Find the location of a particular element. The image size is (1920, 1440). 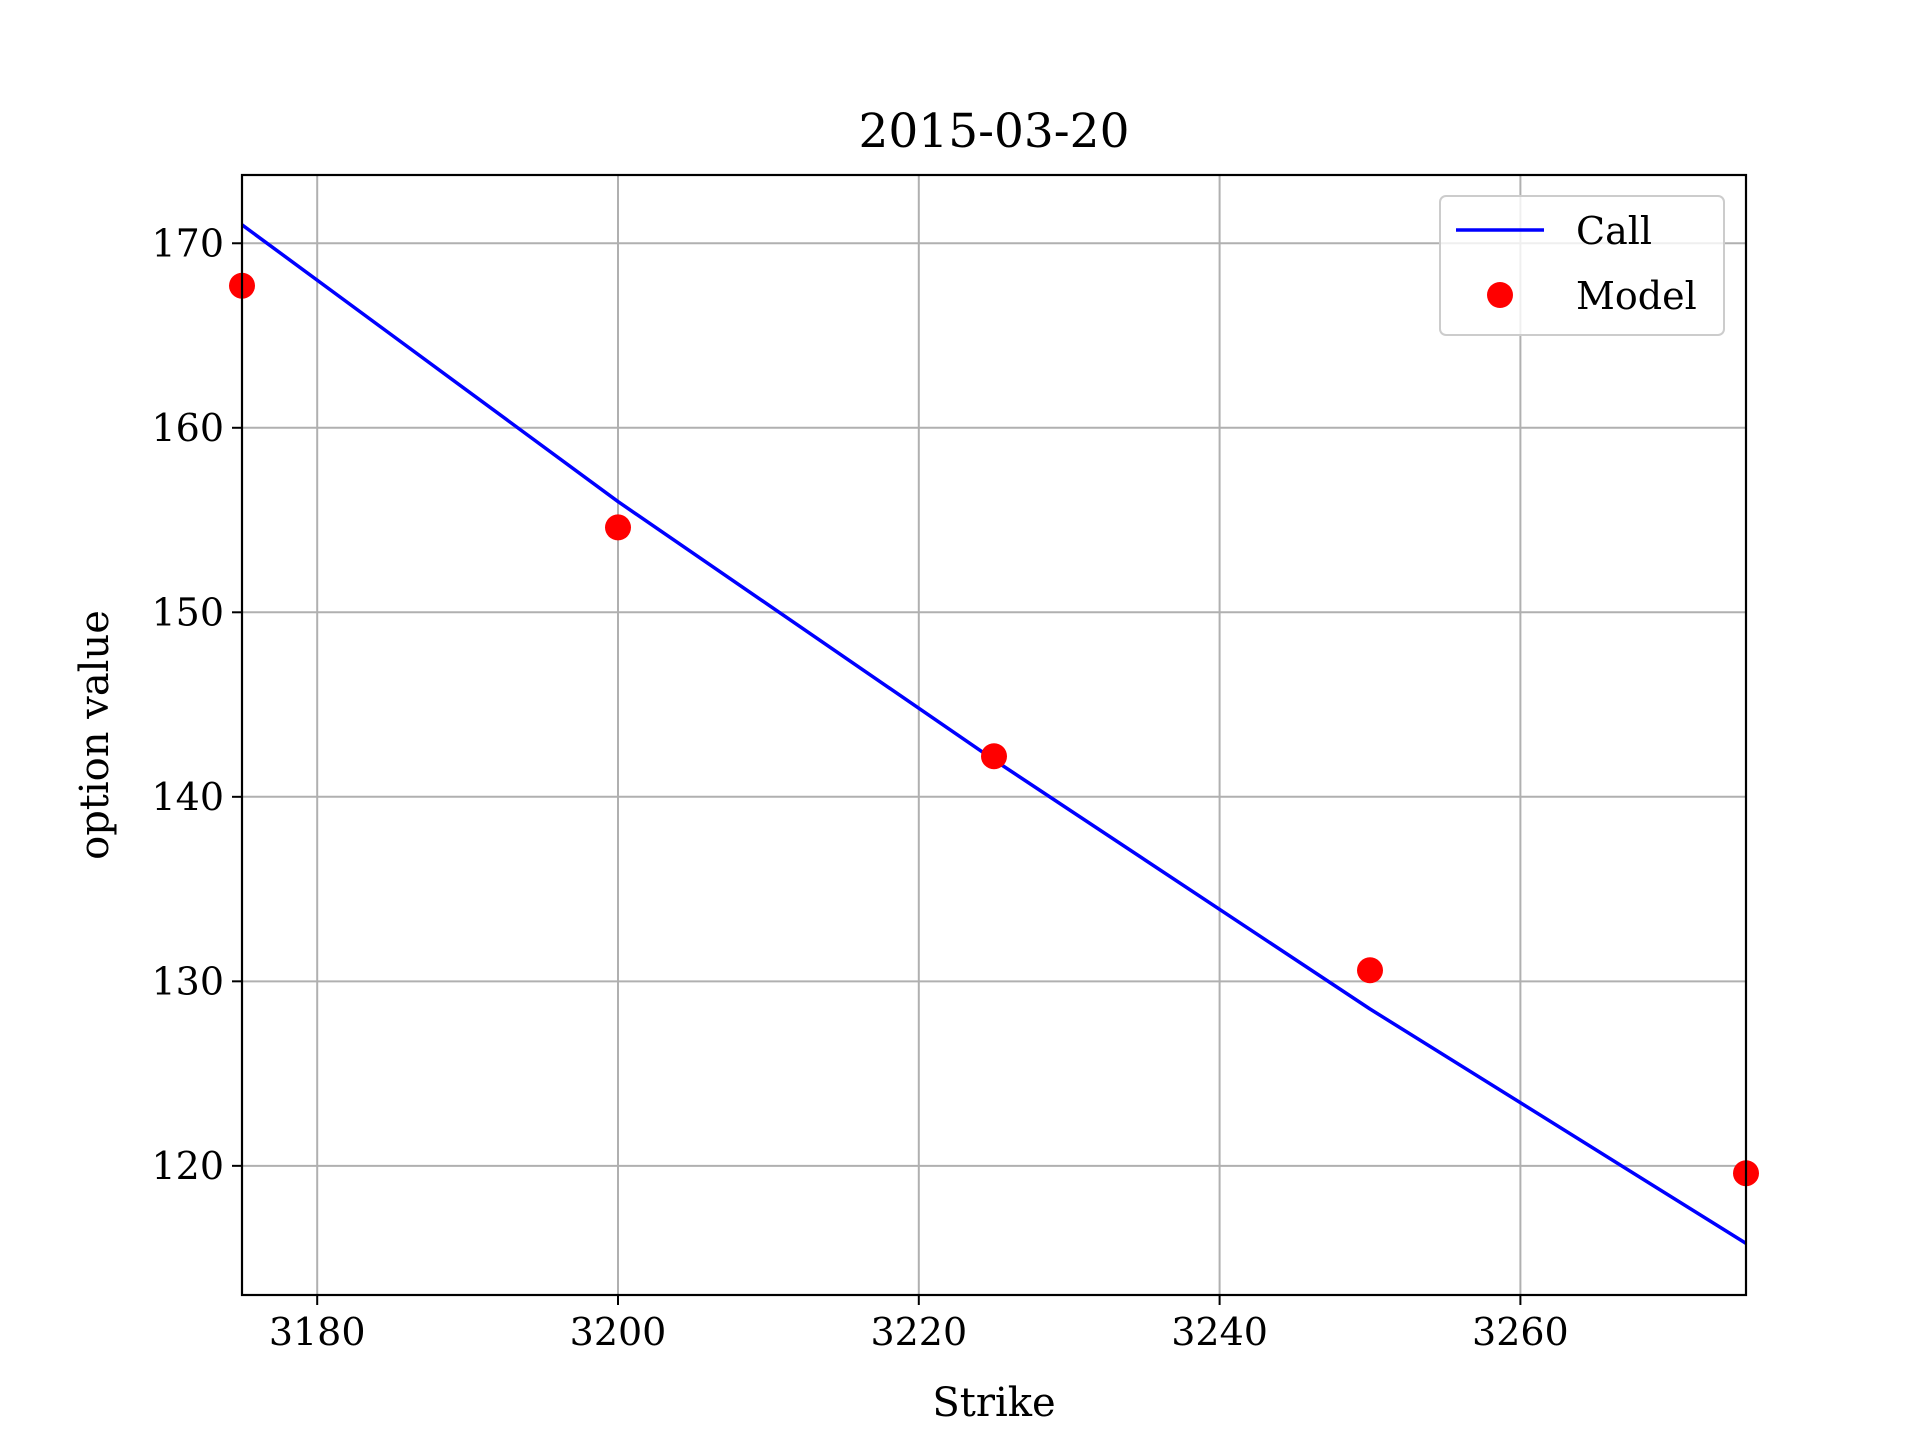

legend: Call Model is located at coordinates (1582, 265).